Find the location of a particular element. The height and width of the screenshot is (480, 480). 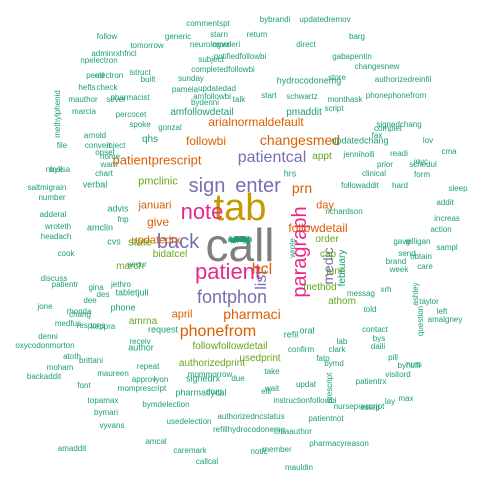

cloud-word: lamict is located at coordinates (240, 239).